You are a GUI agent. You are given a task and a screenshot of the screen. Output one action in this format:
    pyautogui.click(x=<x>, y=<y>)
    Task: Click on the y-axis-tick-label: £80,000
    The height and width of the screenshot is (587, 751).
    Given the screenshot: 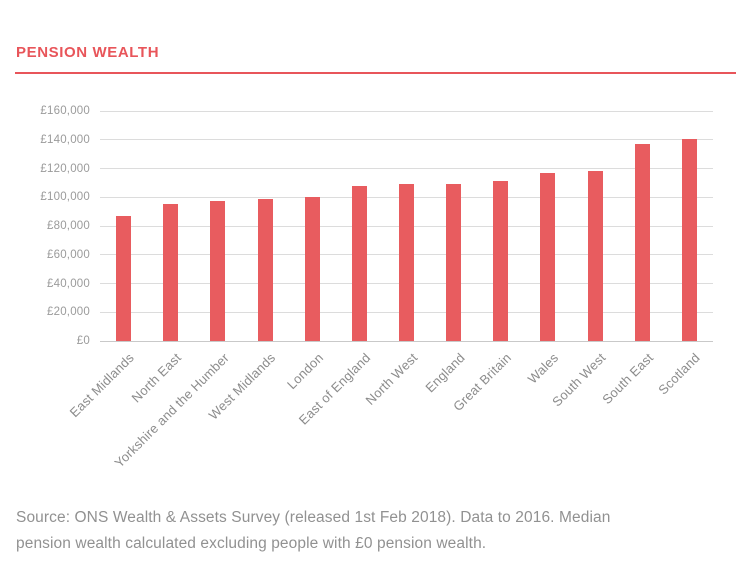 What is the action you would take?
    pyautogui.click(x=68, y=226)
    